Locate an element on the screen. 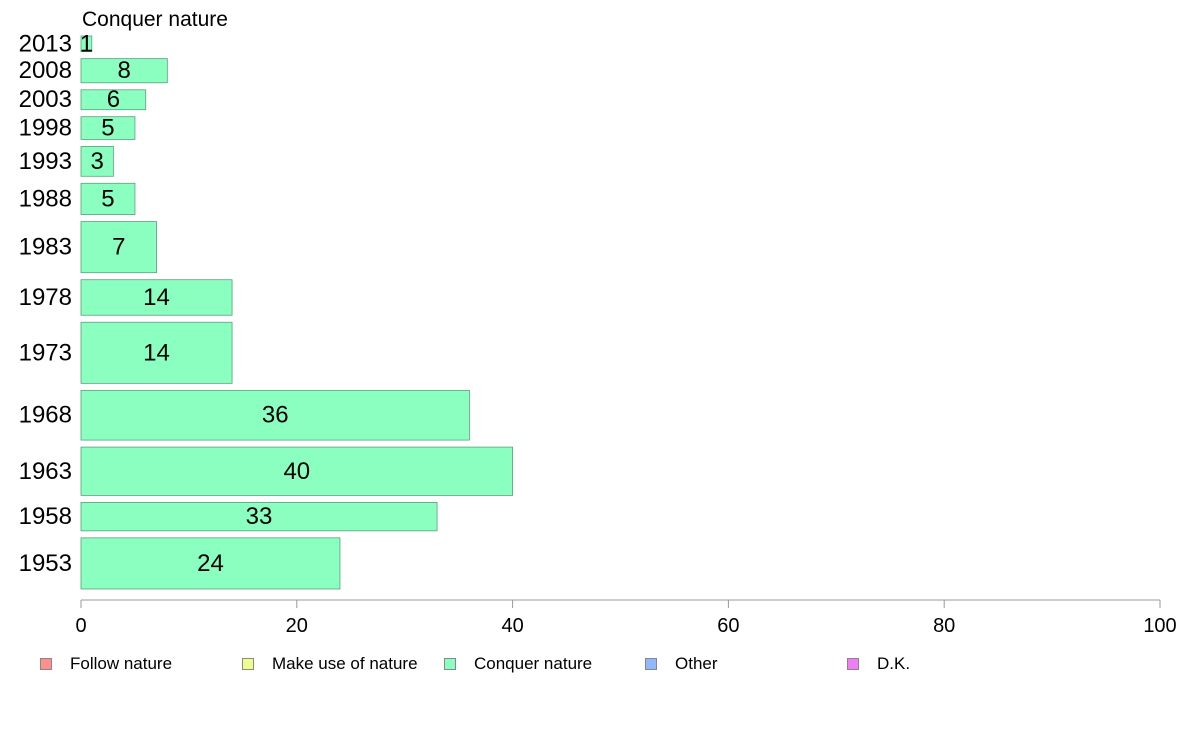 The height and width of the screenshot is (736, 1188). value-label-1973: 14 is located at coordinates (156, 352).